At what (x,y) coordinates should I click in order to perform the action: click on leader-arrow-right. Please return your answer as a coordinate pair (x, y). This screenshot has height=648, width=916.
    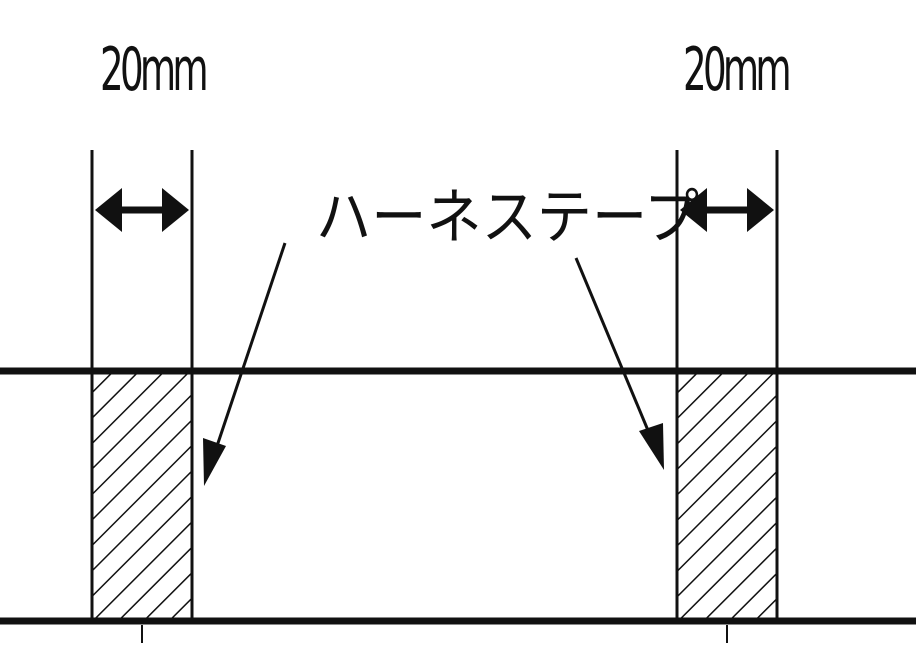
    Looking at the image, I should click on (619, 363).